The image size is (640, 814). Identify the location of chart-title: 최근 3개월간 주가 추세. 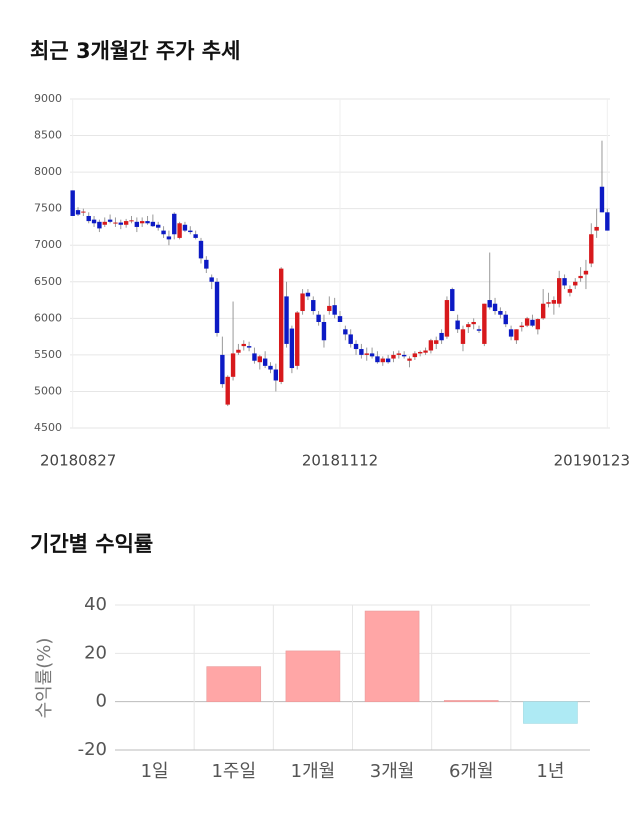
(135, 51).